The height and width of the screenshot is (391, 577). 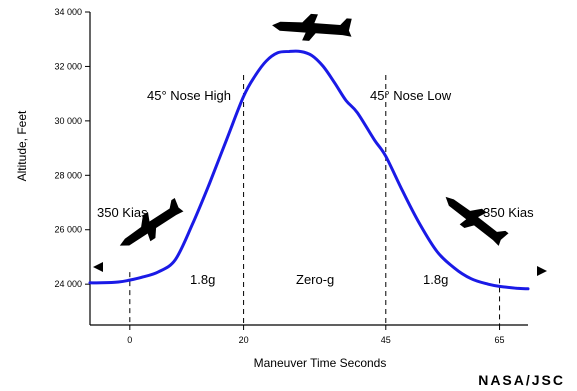 What do you see at coordinates (189, 95) in the screenshot?
I see `nose-high-label: 45° Nose High` at bounding box center [189, 95].